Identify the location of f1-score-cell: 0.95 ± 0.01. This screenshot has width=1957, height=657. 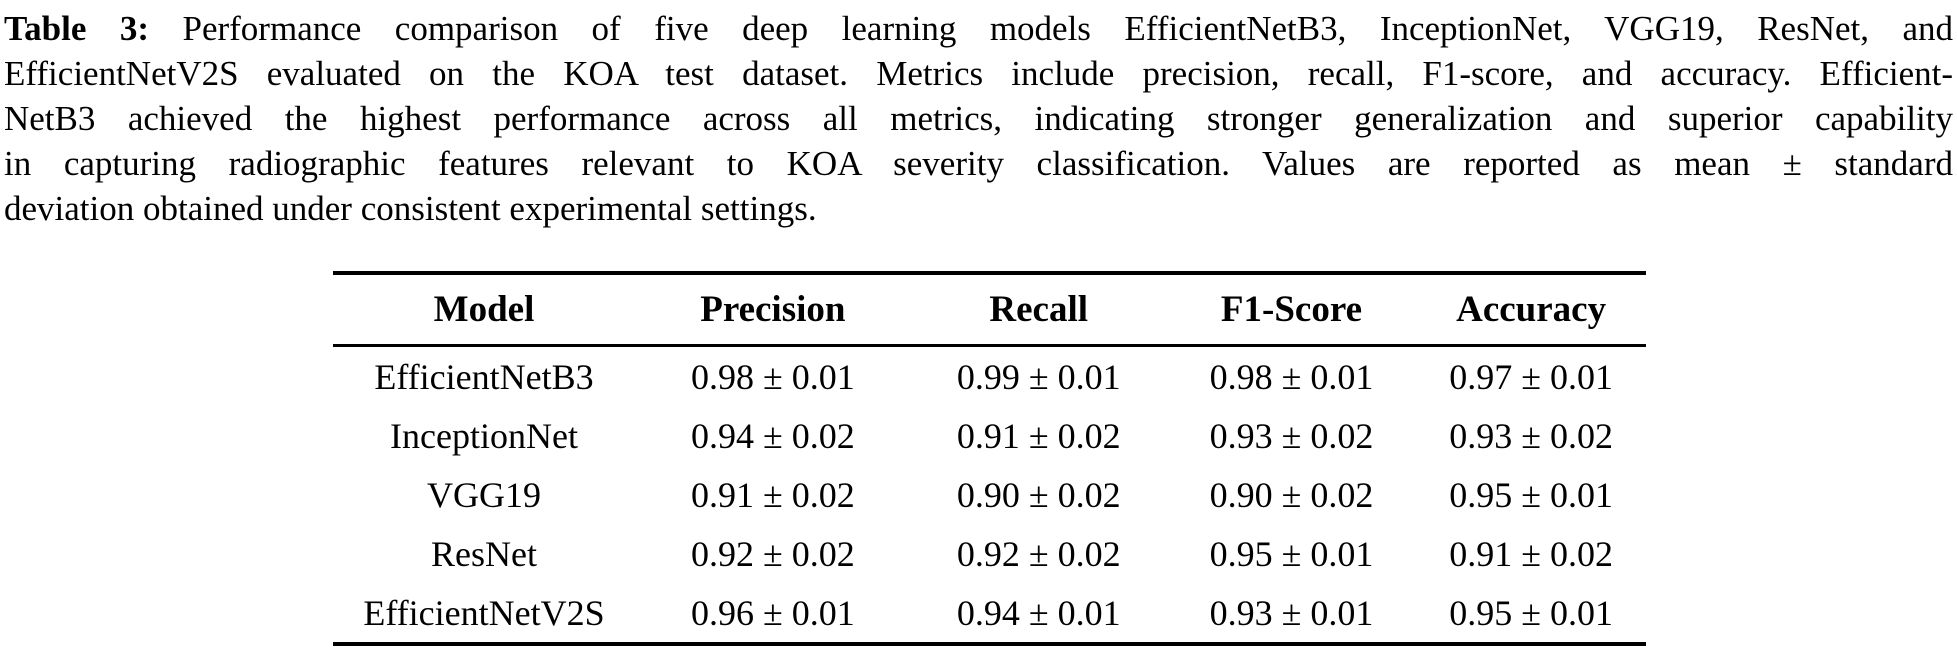
(1291, 553).